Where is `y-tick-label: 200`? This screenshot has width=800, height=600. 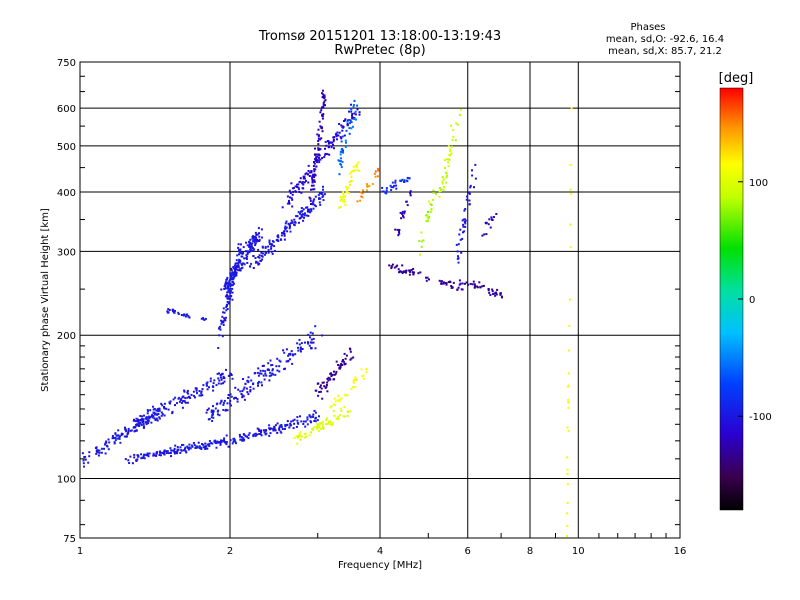 y-tick-label: 200 is located at coordinates (66, 336).